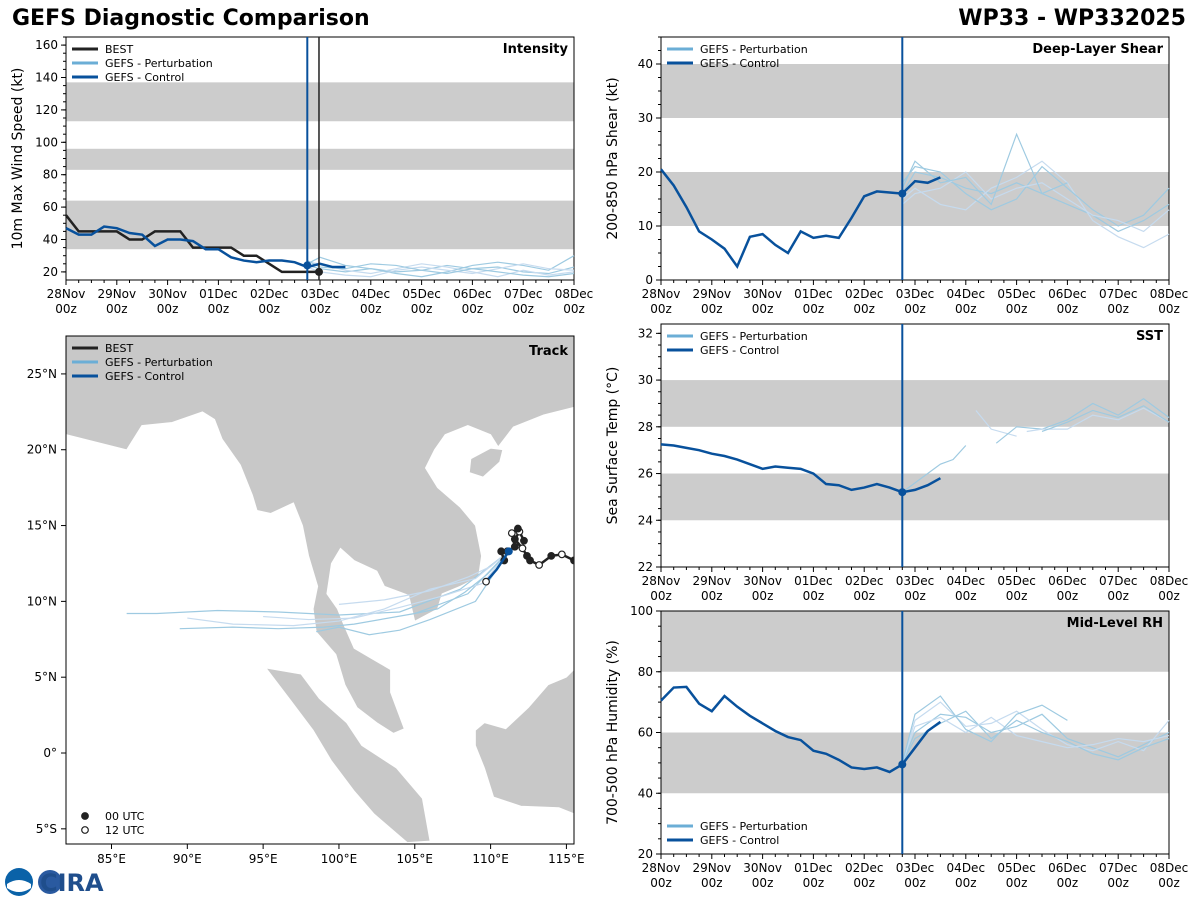  Describe the element at coordinates (348, 755) in the screenshot. I see `sumatra` at that location.